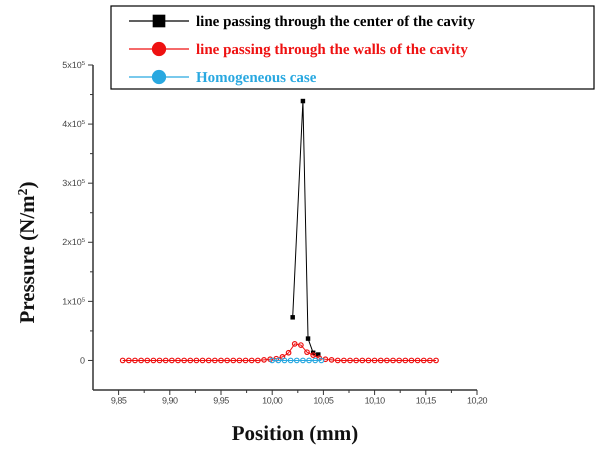  What do you see at coordinates (272, 400) in the screenshot?
I see `x-tick-label: 10,00` at bounding box center [272, 400].